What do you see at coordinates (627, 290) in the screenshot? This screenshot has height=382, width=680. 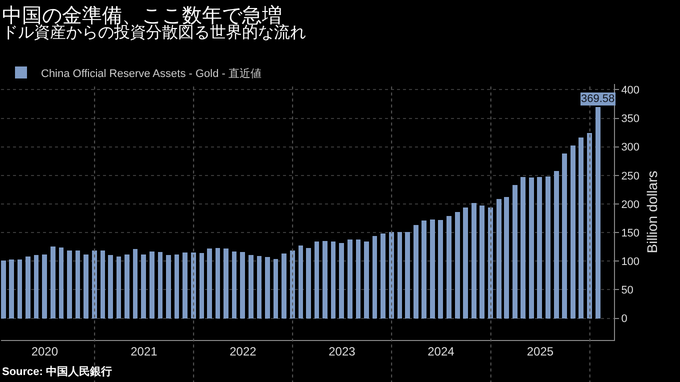 I see `y-tick-label: 50` at bounding box center [627, 290].